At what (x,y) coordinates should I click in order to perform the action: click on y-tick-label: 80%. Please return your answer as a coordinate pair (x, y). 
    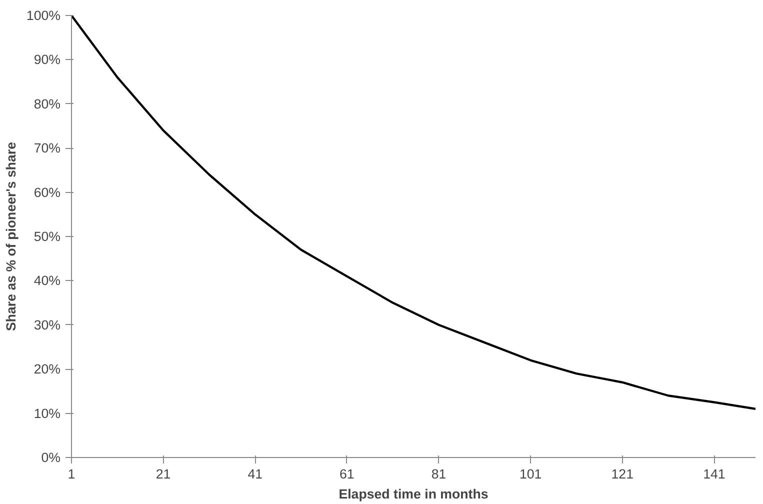
    Looking at the image, I should click on (47, 104).